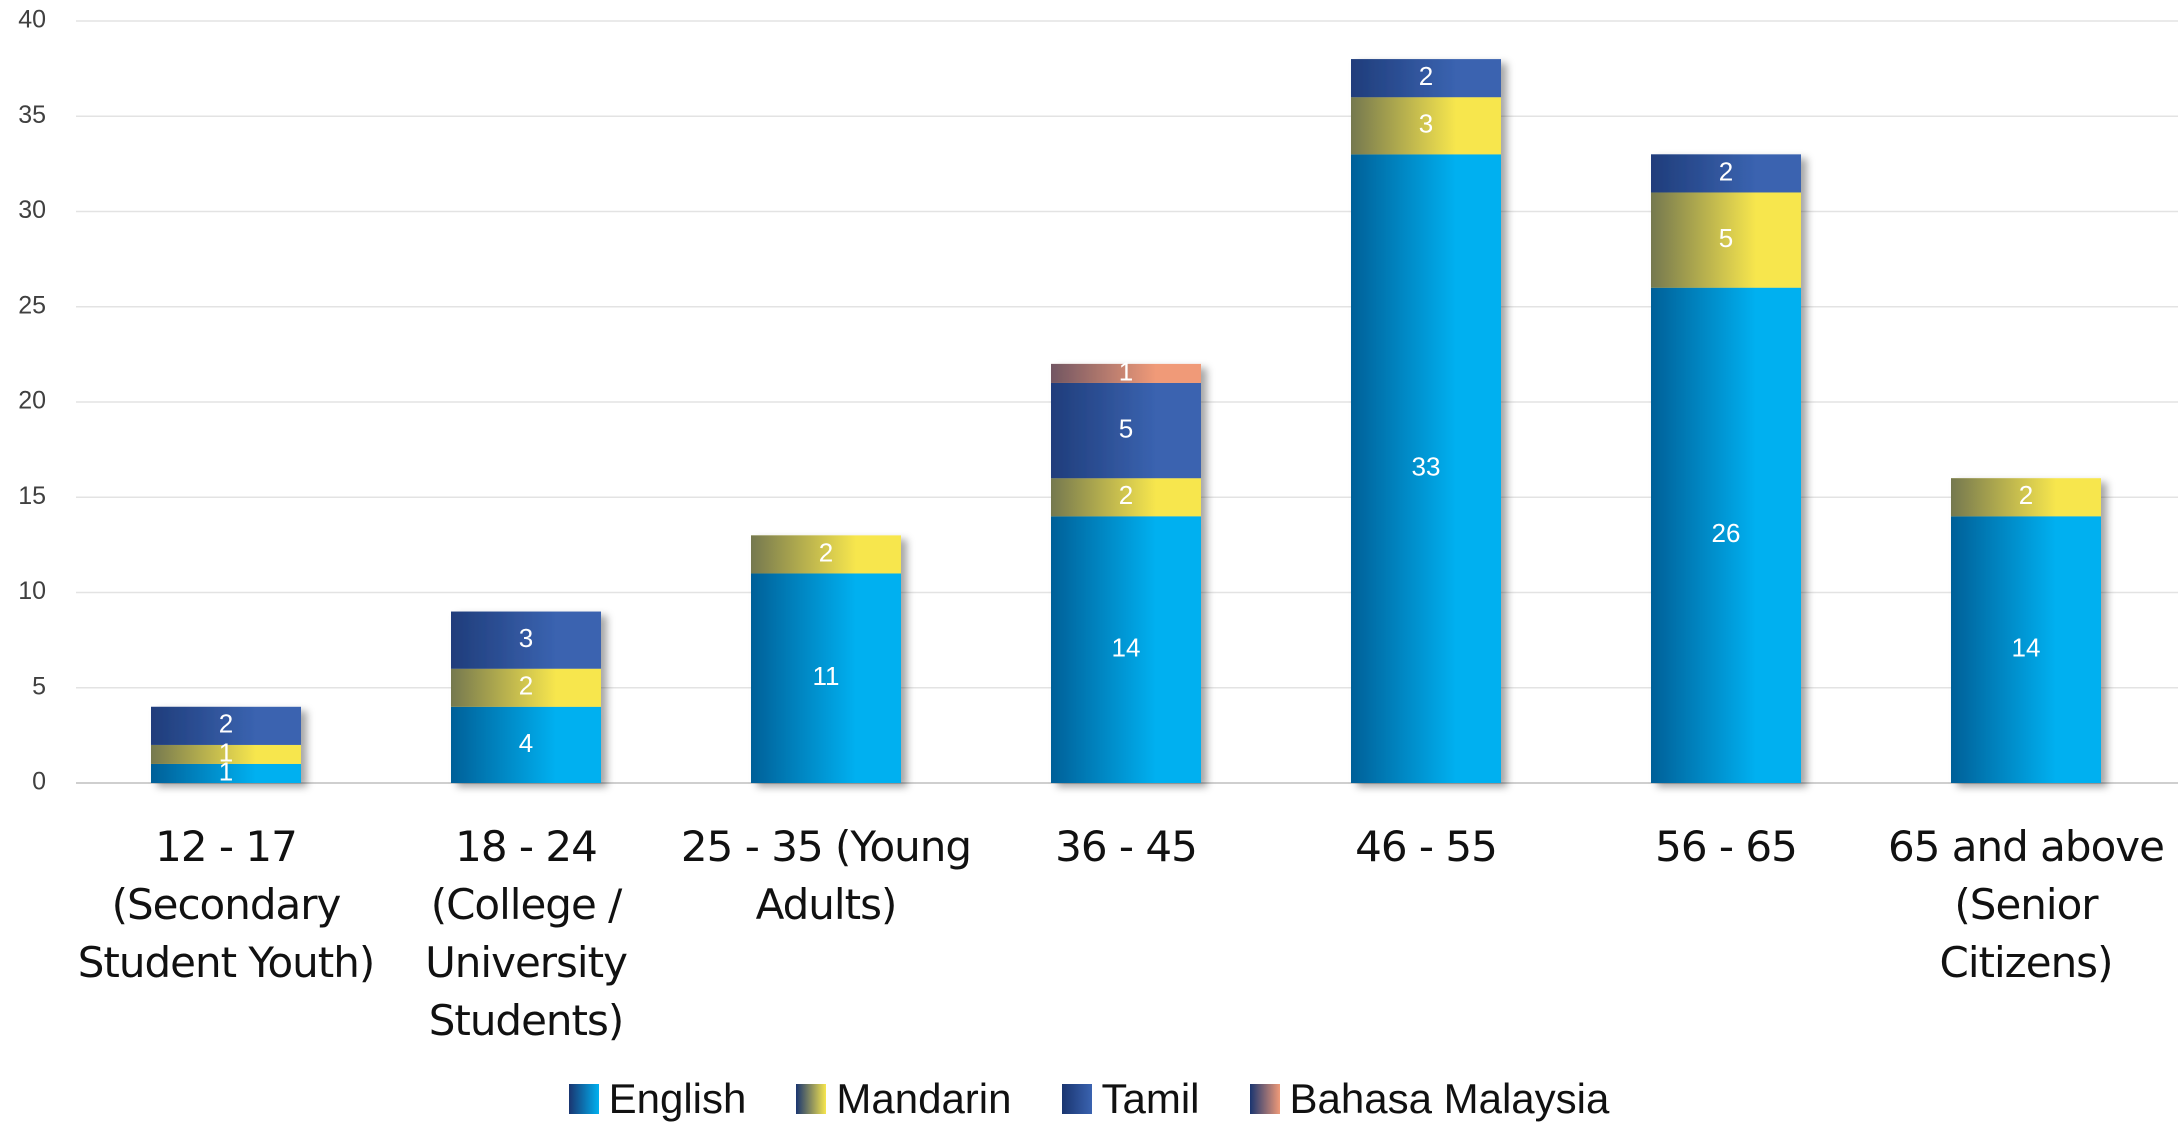 This screenshot has height=1126, width=2178. Describe the element at coordinates (677, 1098) in the screenshot. I see `legend-label: English` at that location.